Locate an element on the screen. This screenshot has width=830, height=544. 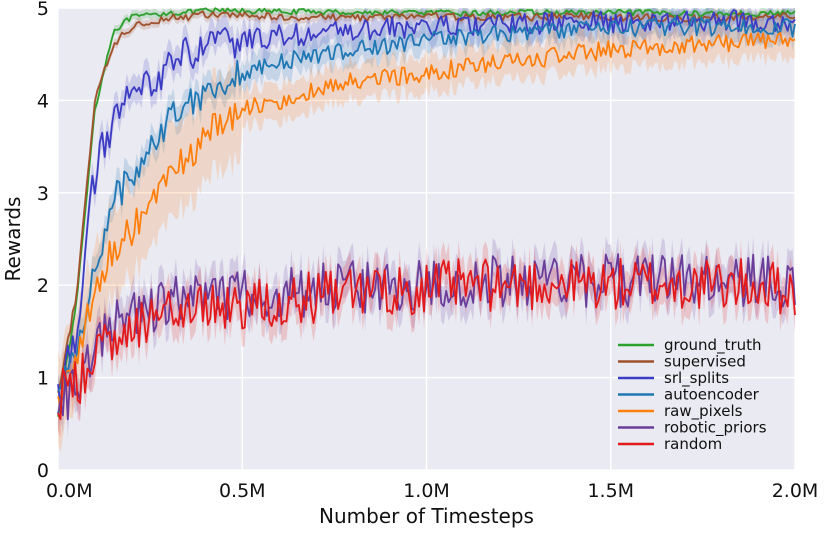
y-tick-label: 0 is located at coordinates (43, 471).